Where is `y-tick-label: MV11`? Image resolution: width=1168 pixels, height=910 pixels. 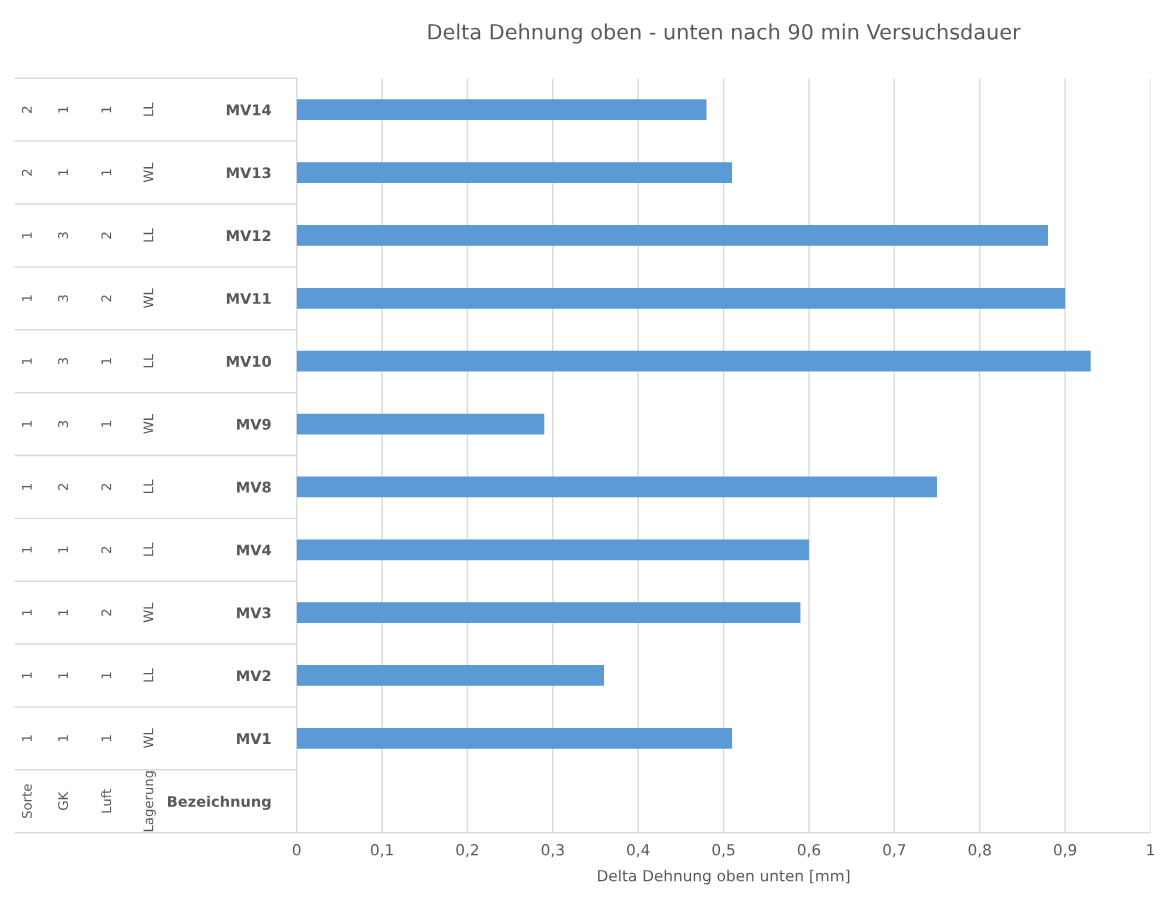
y-tick-label: MV11 is located at coordinates (248, 298).